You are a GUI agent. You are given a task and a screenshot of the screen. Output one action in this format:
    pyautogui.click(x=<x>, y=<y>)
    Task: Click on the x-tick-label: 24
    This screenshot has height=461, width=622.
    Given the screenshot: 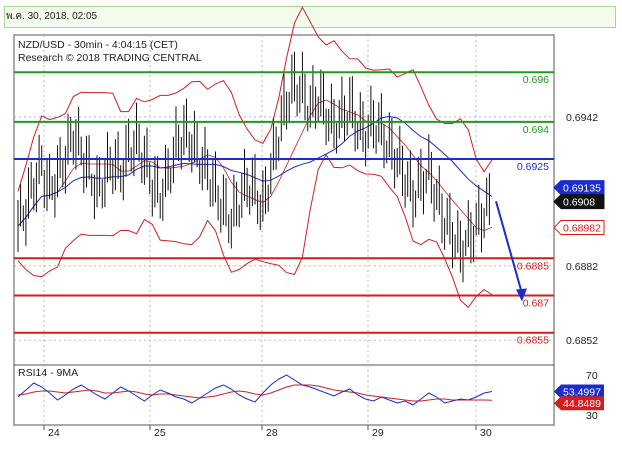 What is the action you would take?
    pyautogui.click(x=54, y=433)
    